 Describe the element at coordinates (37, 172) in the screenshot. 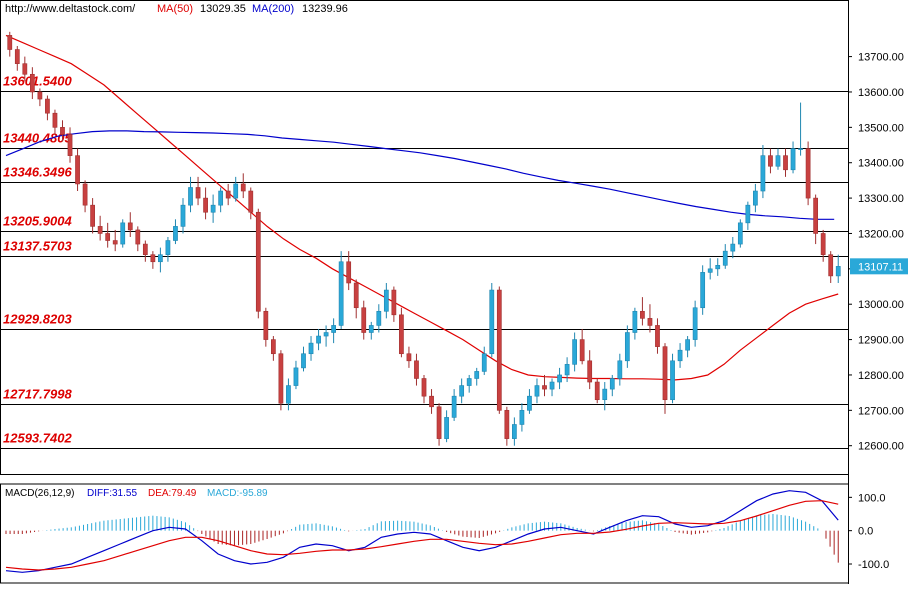

I see `level-label: 13346.3496` at that location.